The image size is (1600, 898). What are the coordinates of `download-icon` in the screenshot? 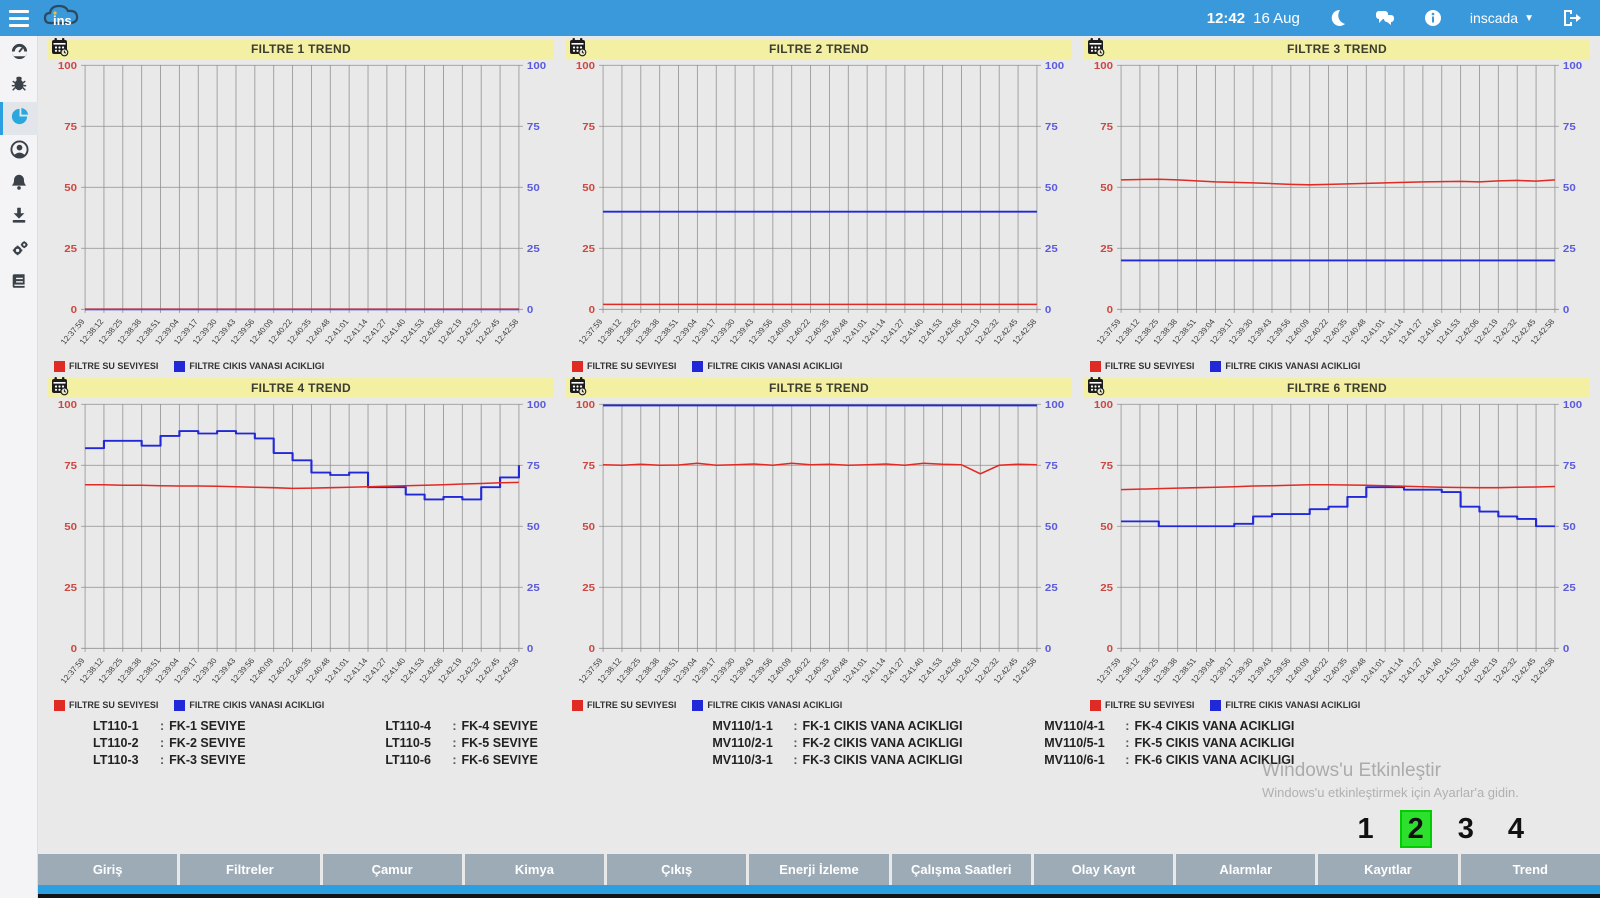 It's located at (19, 217).